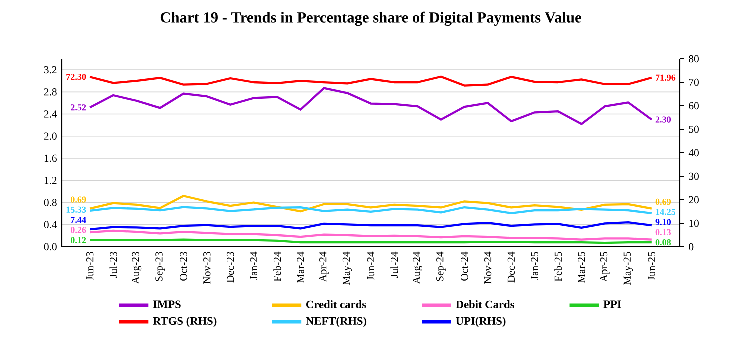  I want to click on x-tick-label: Aug-23, so click(137, 268).